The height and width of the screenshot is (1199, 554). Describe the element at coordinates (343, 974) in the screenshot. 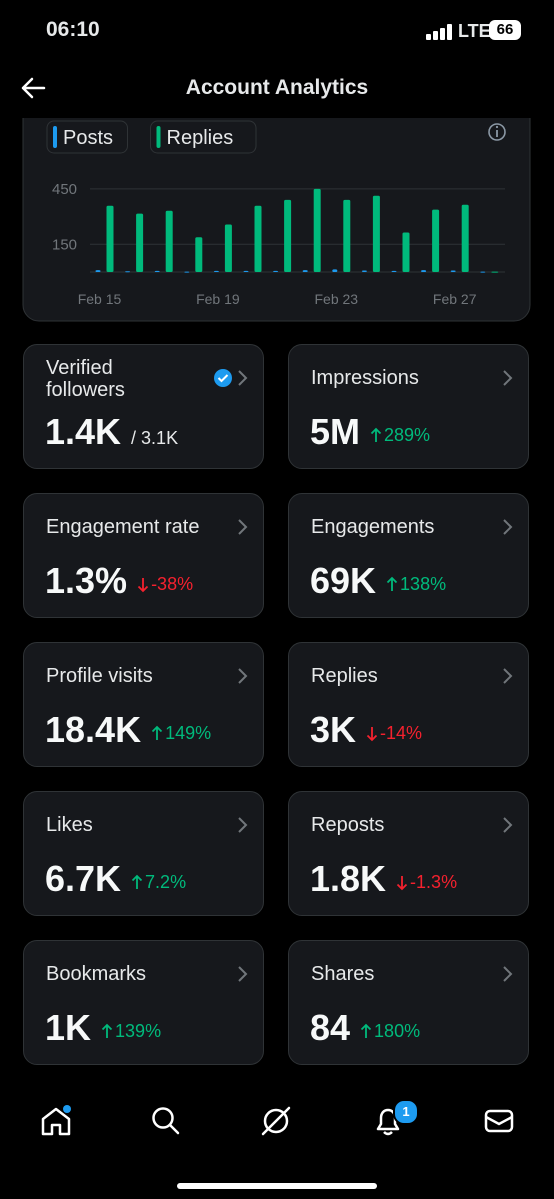

I see `metric-label: Shares` at that location.